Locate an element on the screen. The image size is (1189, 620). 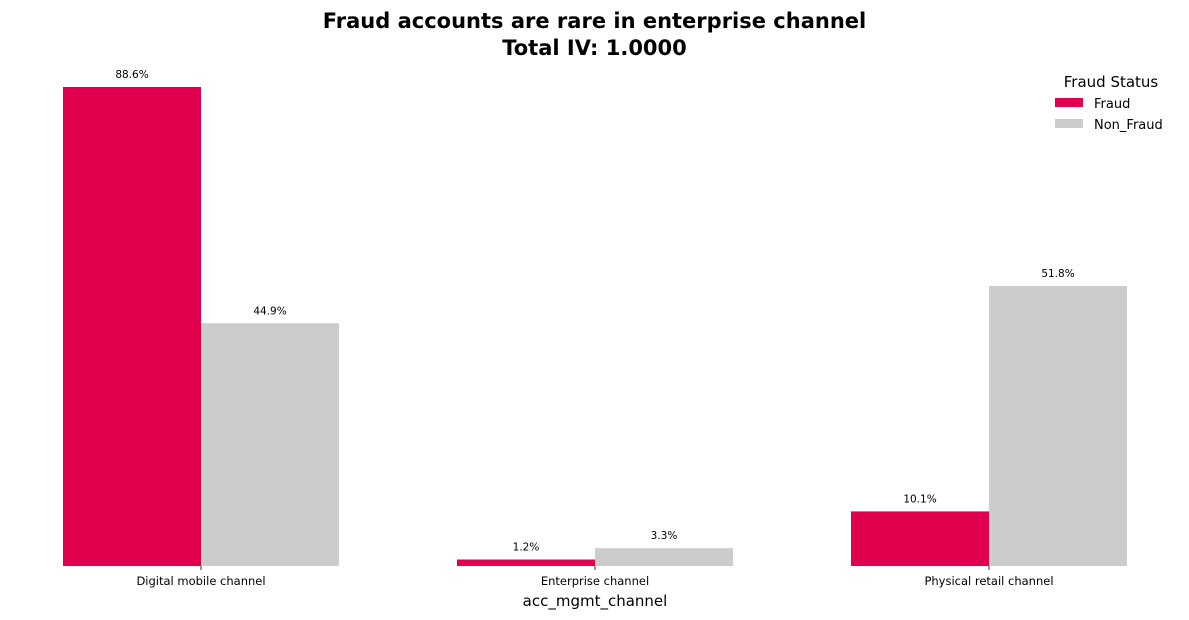
bar-label-non-fraud-digital-mobile-channel: 44.9% is located at coordinates (269, 311).